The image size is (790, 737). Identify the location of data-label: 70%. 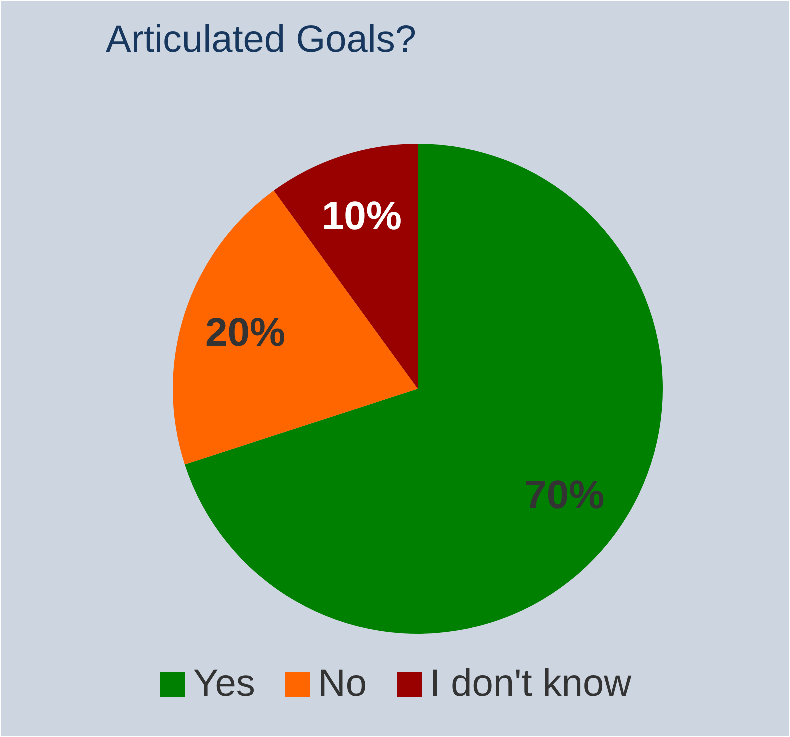
(564, 496).